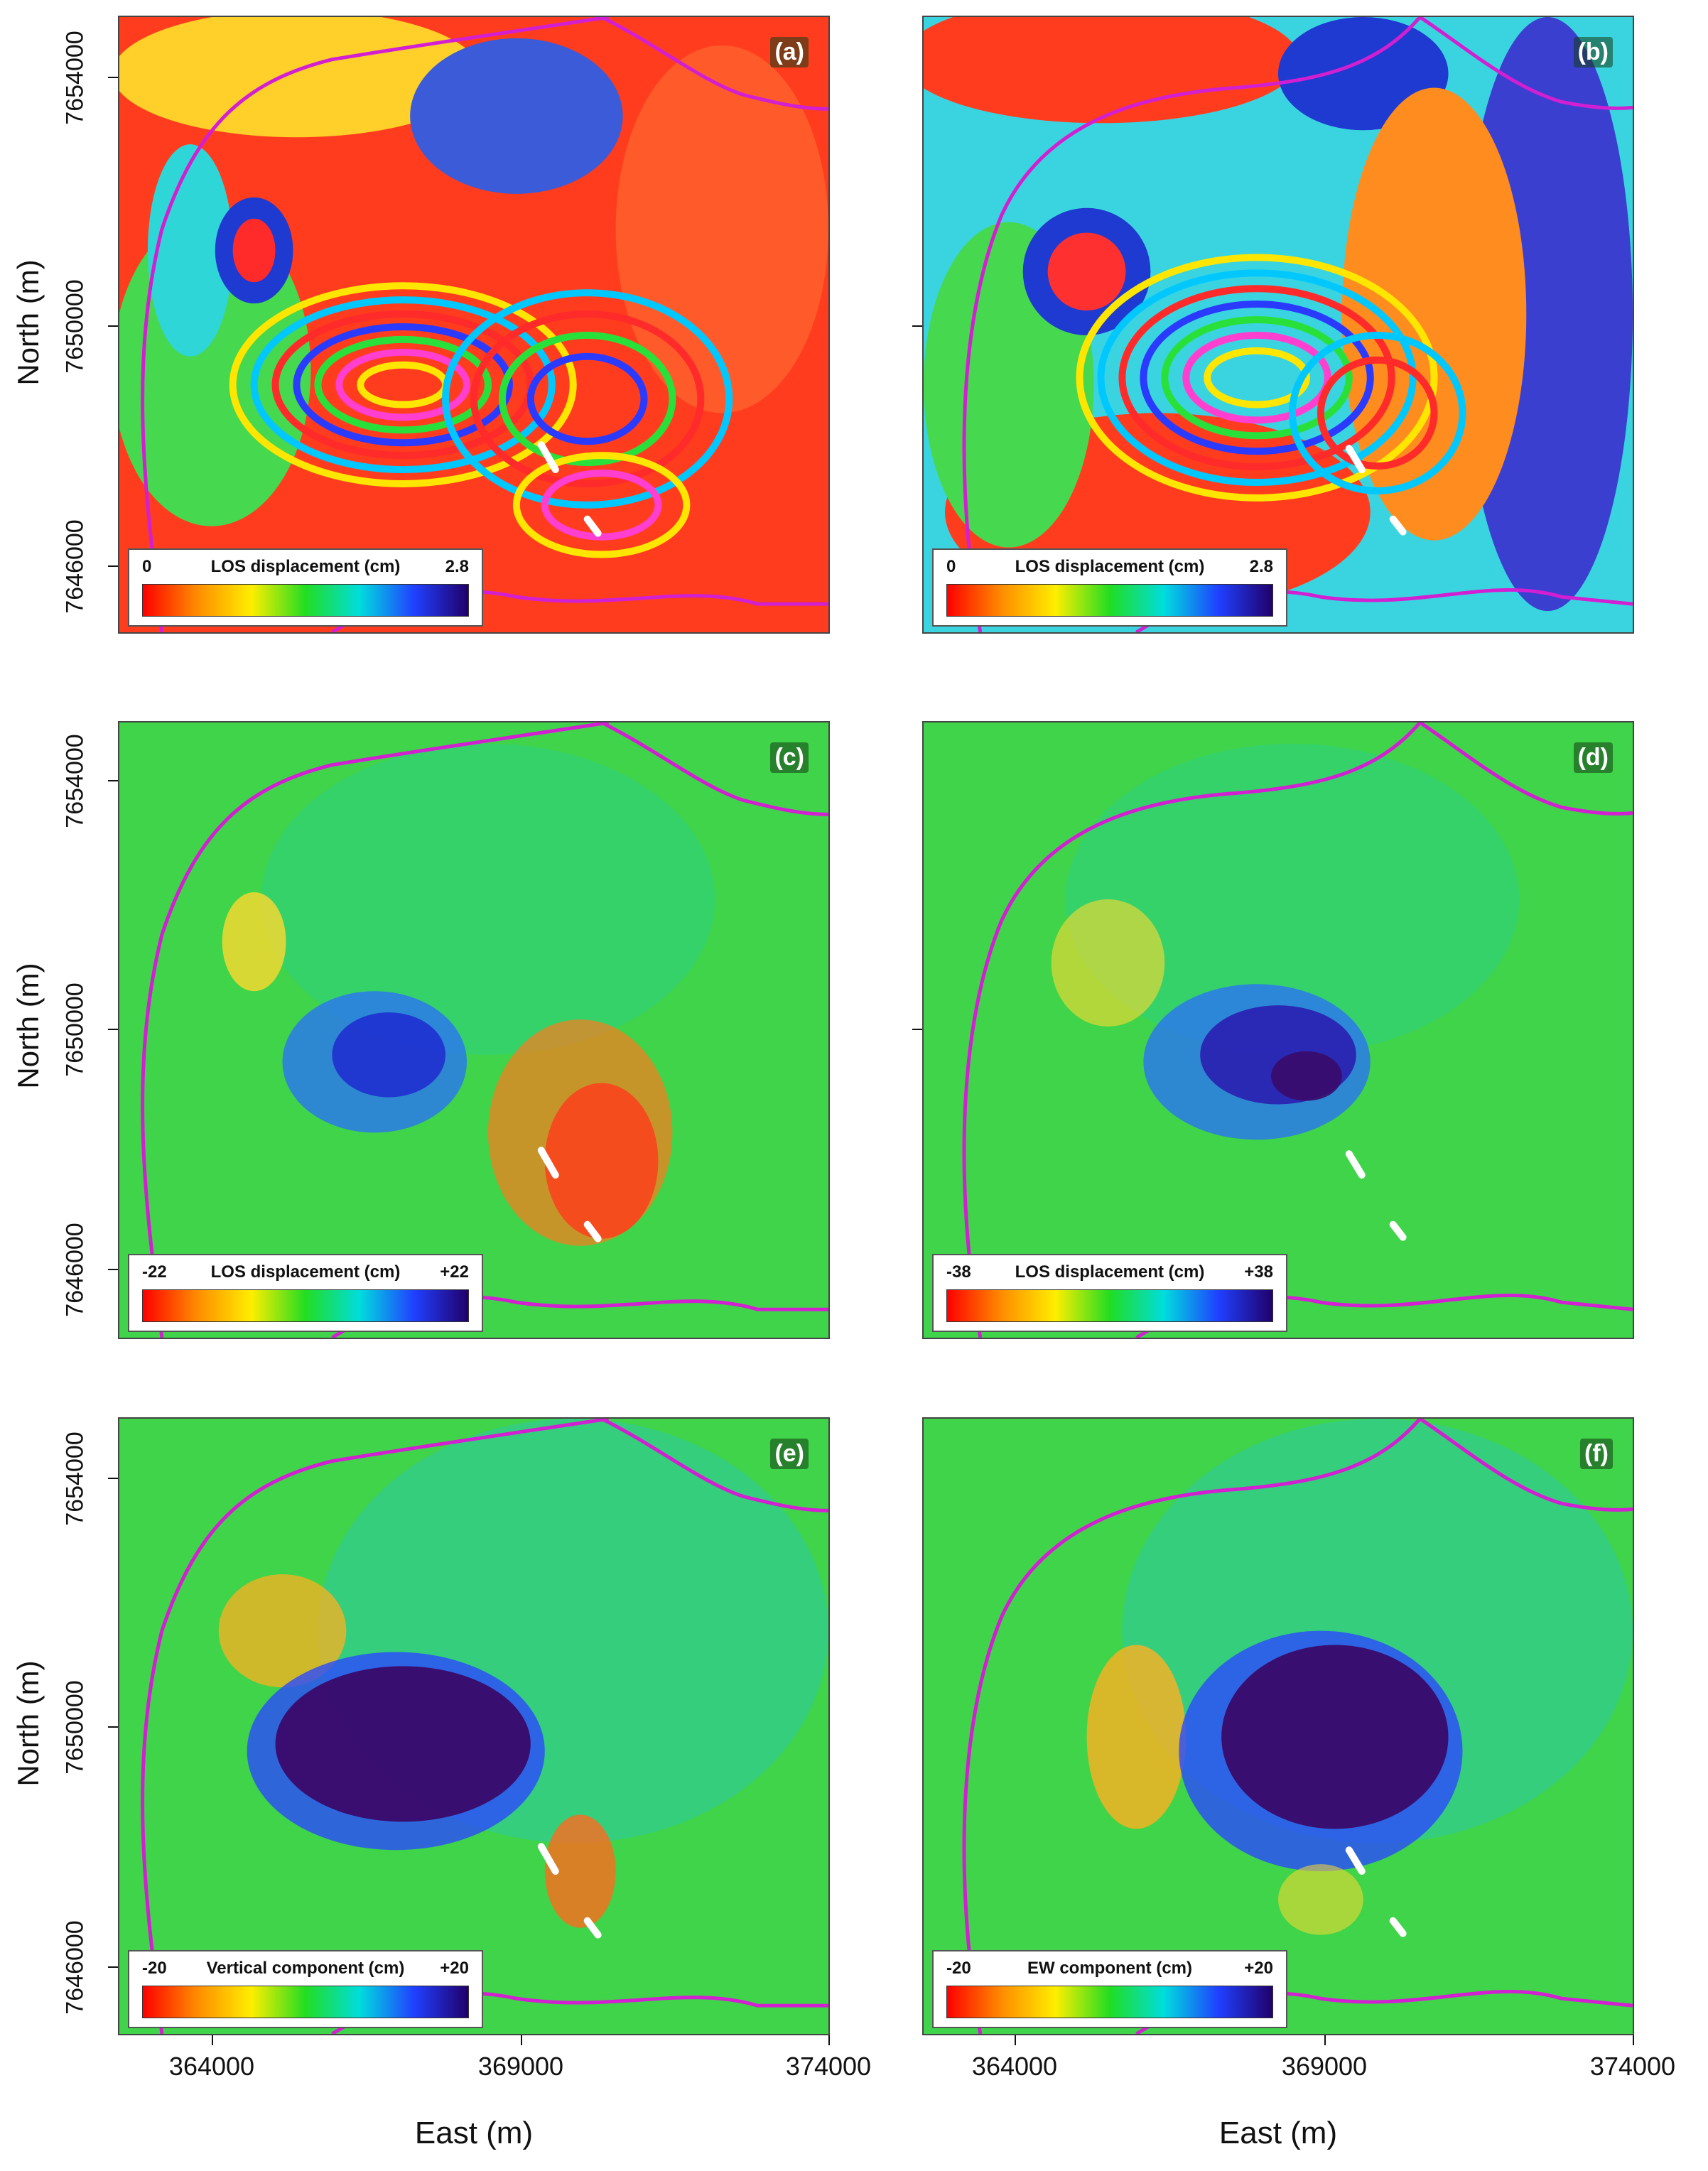  I want to click on colorbar: -20 EW component (cm) +20, so click(1109, 1989).